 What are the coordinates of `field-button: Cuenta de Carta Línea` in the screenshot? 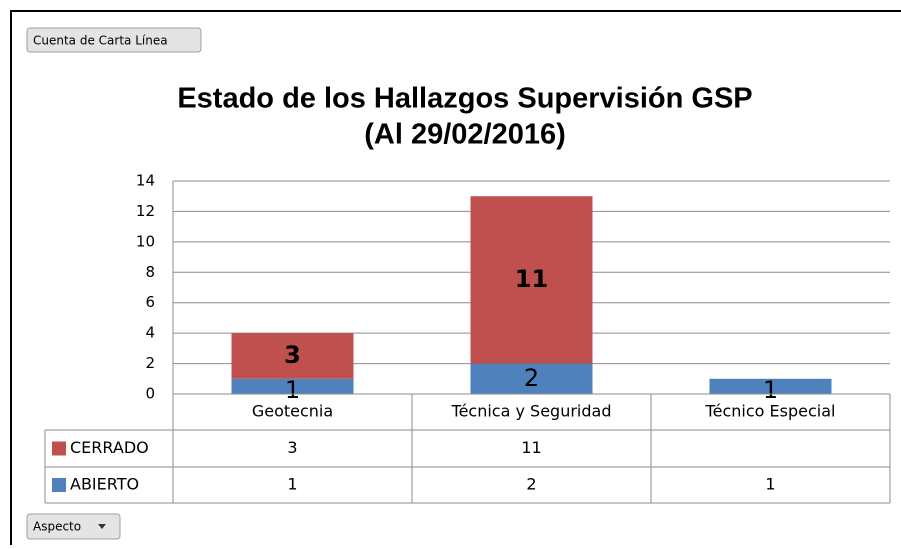 It's located at (114, 40).